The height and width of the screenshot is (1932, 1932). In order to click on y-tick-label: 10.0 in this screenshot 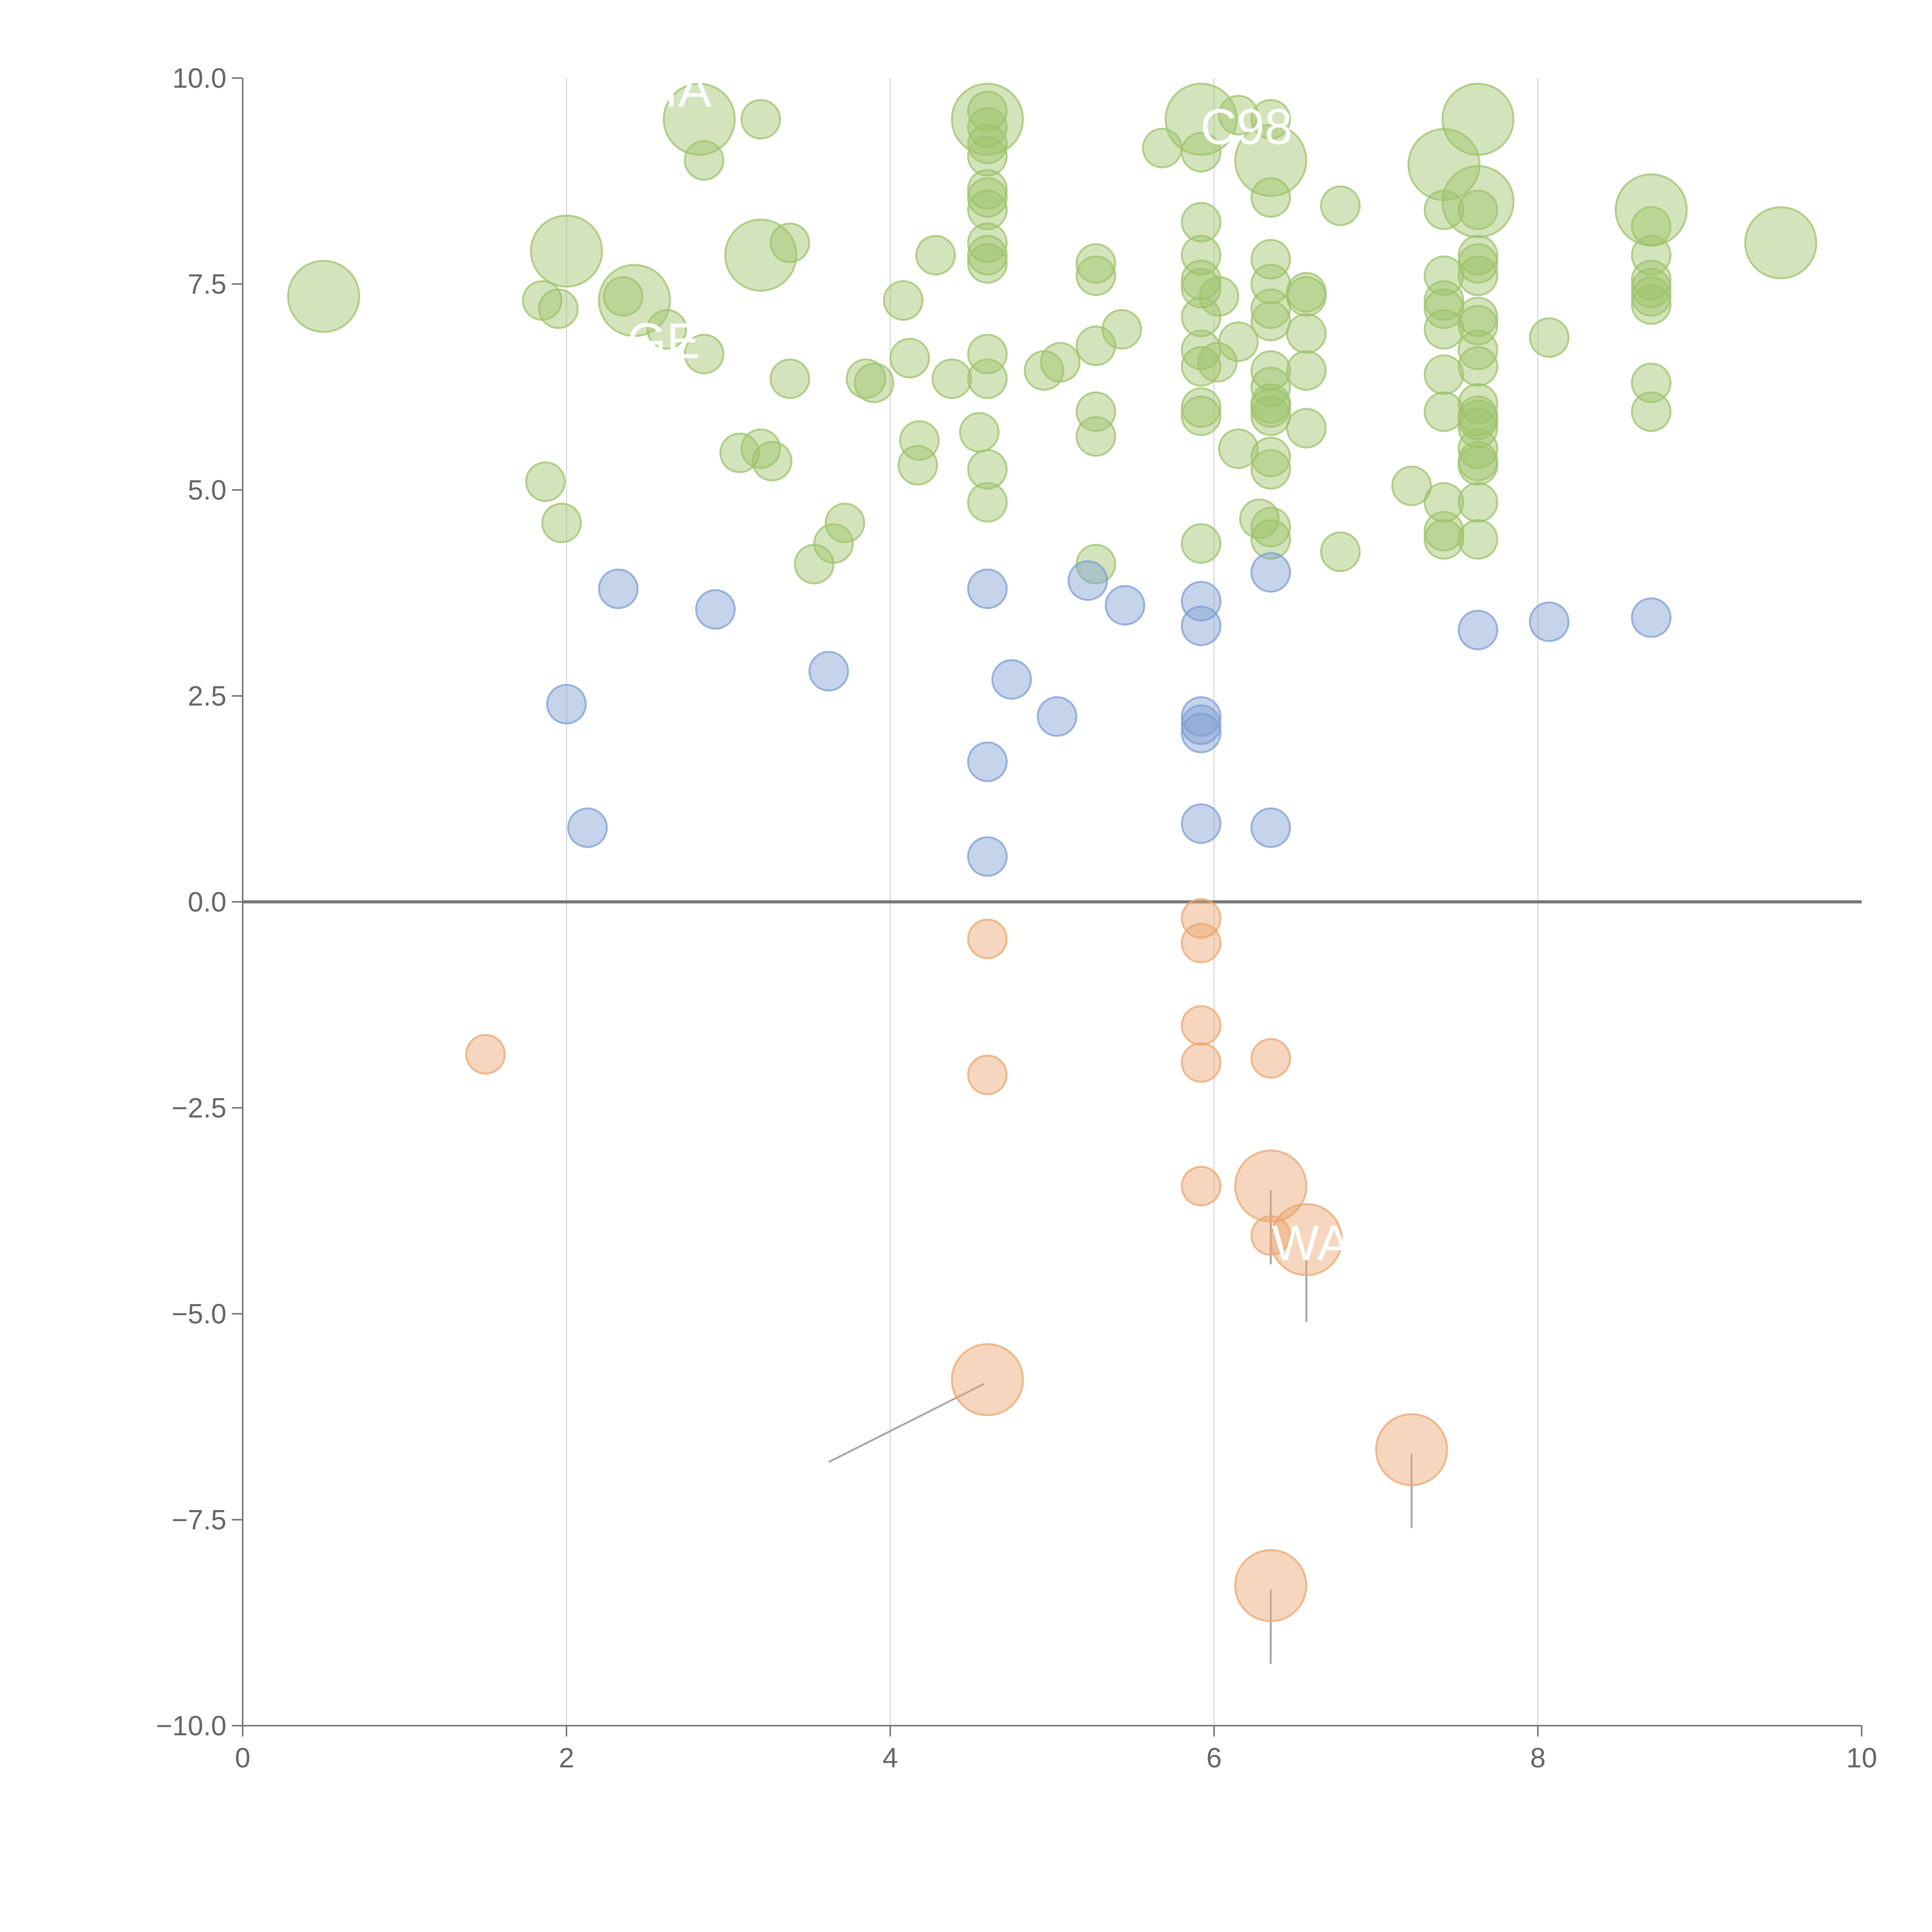, I will do `click(199, 78)`.